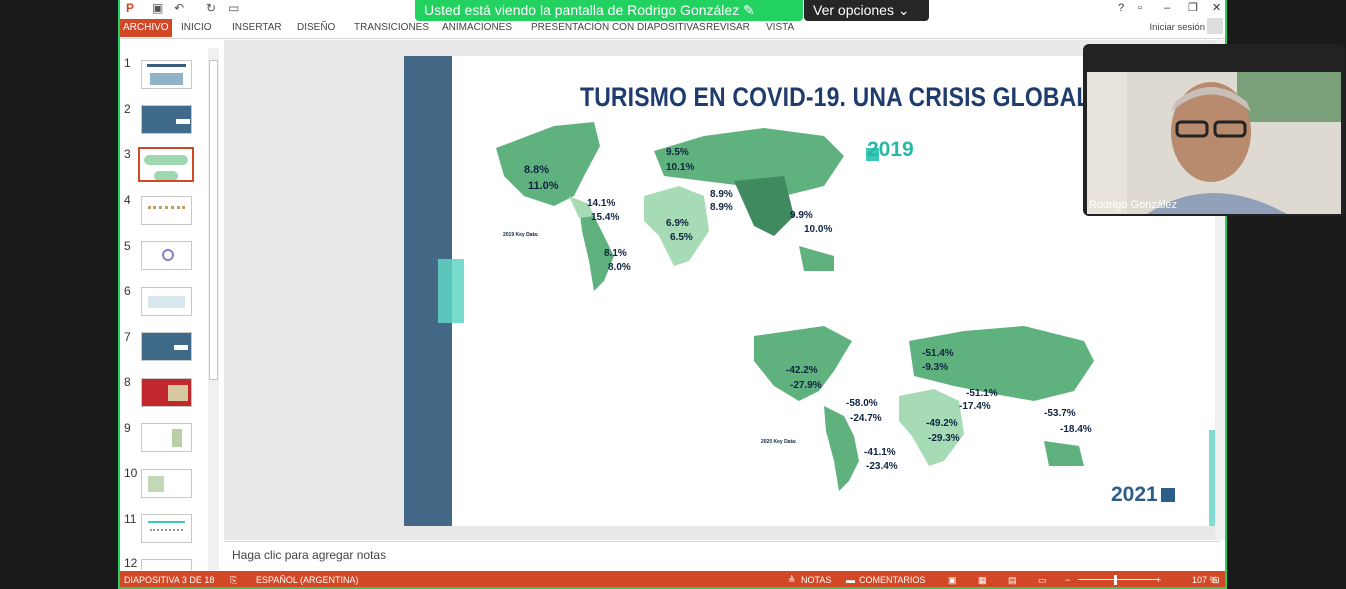  What do you see at coordinates (944, 438) in the screenshot?
I see `africa-2021-emp: -29.3%` at bounding box center [944, 438].